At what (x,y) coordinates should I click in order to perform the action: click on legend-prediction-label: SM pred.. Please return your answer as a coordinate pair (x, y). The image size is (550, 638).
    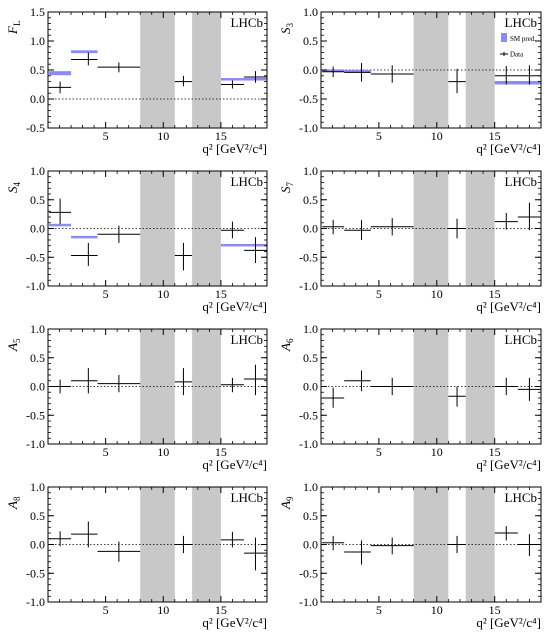
    Looking at the image, I should click on (523, 39).